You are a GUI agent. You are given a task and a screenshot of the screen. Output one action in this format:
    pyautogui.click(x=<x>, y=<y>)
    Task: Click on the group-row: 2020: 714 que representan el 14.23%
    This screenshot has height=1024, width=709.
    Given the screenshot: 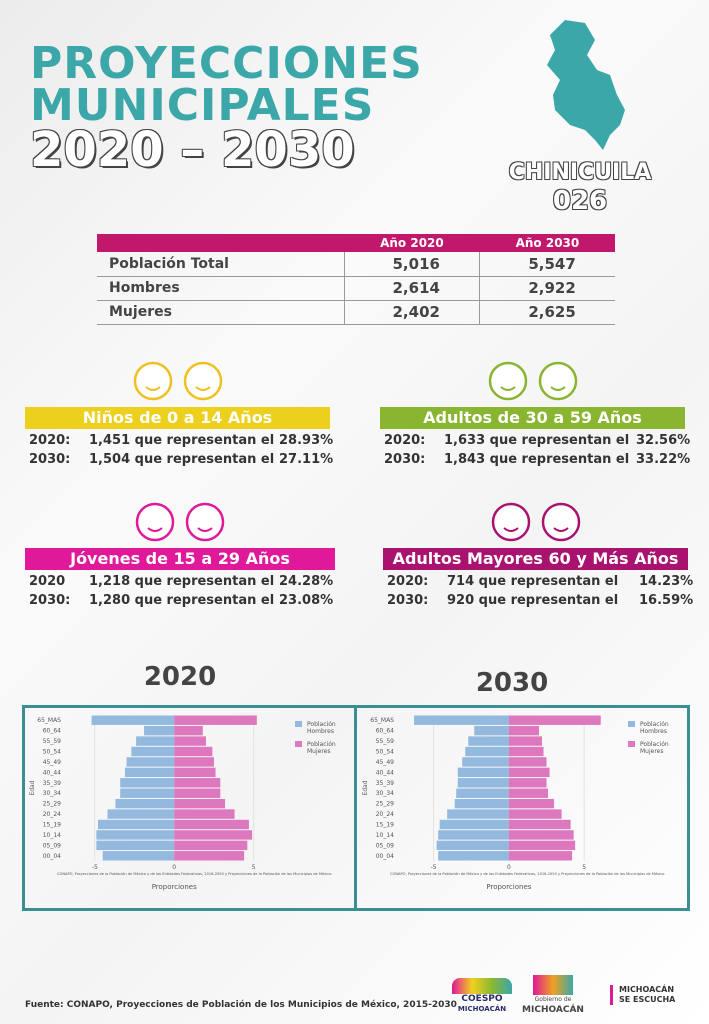 What is the action you would take?
    pyautogui.click(x=540, y=582)
    